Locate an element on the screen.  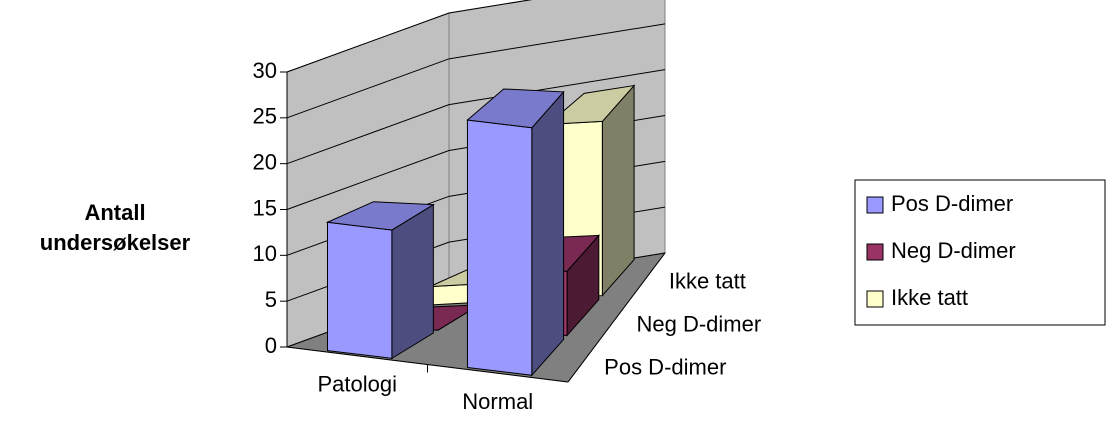
y-tick-label: 30 is located at coordinates (265, 70).